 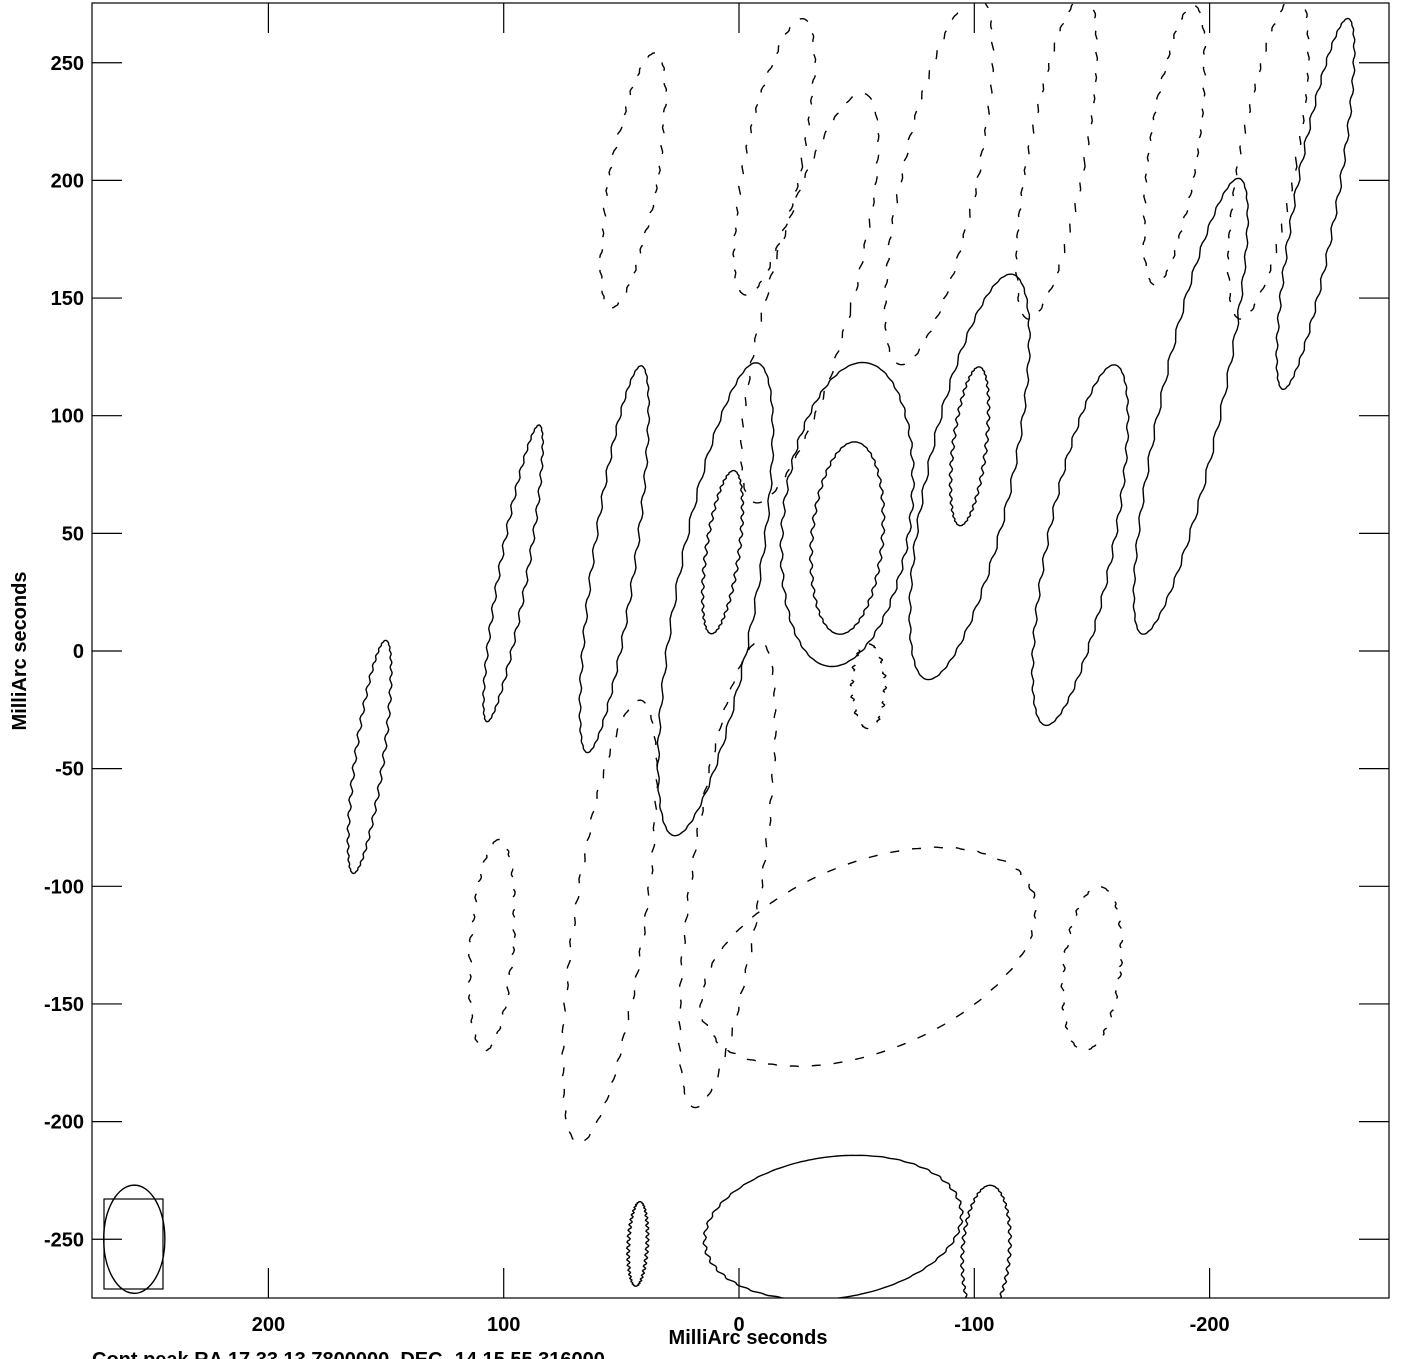 I want to click on y-axis-label: MilliArc seconds, so click(x=20, y=651).